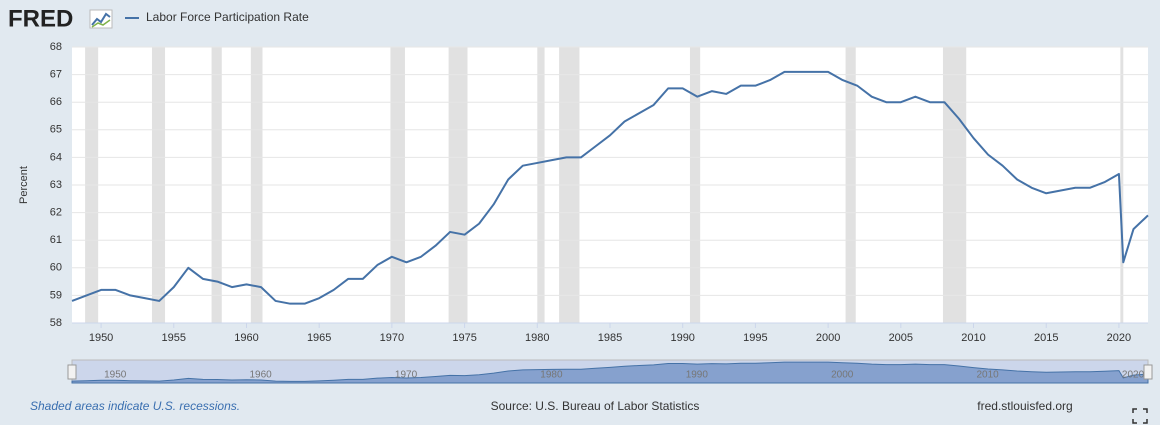 This screenshot has width=1160, height=425. Describe the element at coordinates (842, 375) in the screenshot. I see `navigator-label: 2000` at that location.